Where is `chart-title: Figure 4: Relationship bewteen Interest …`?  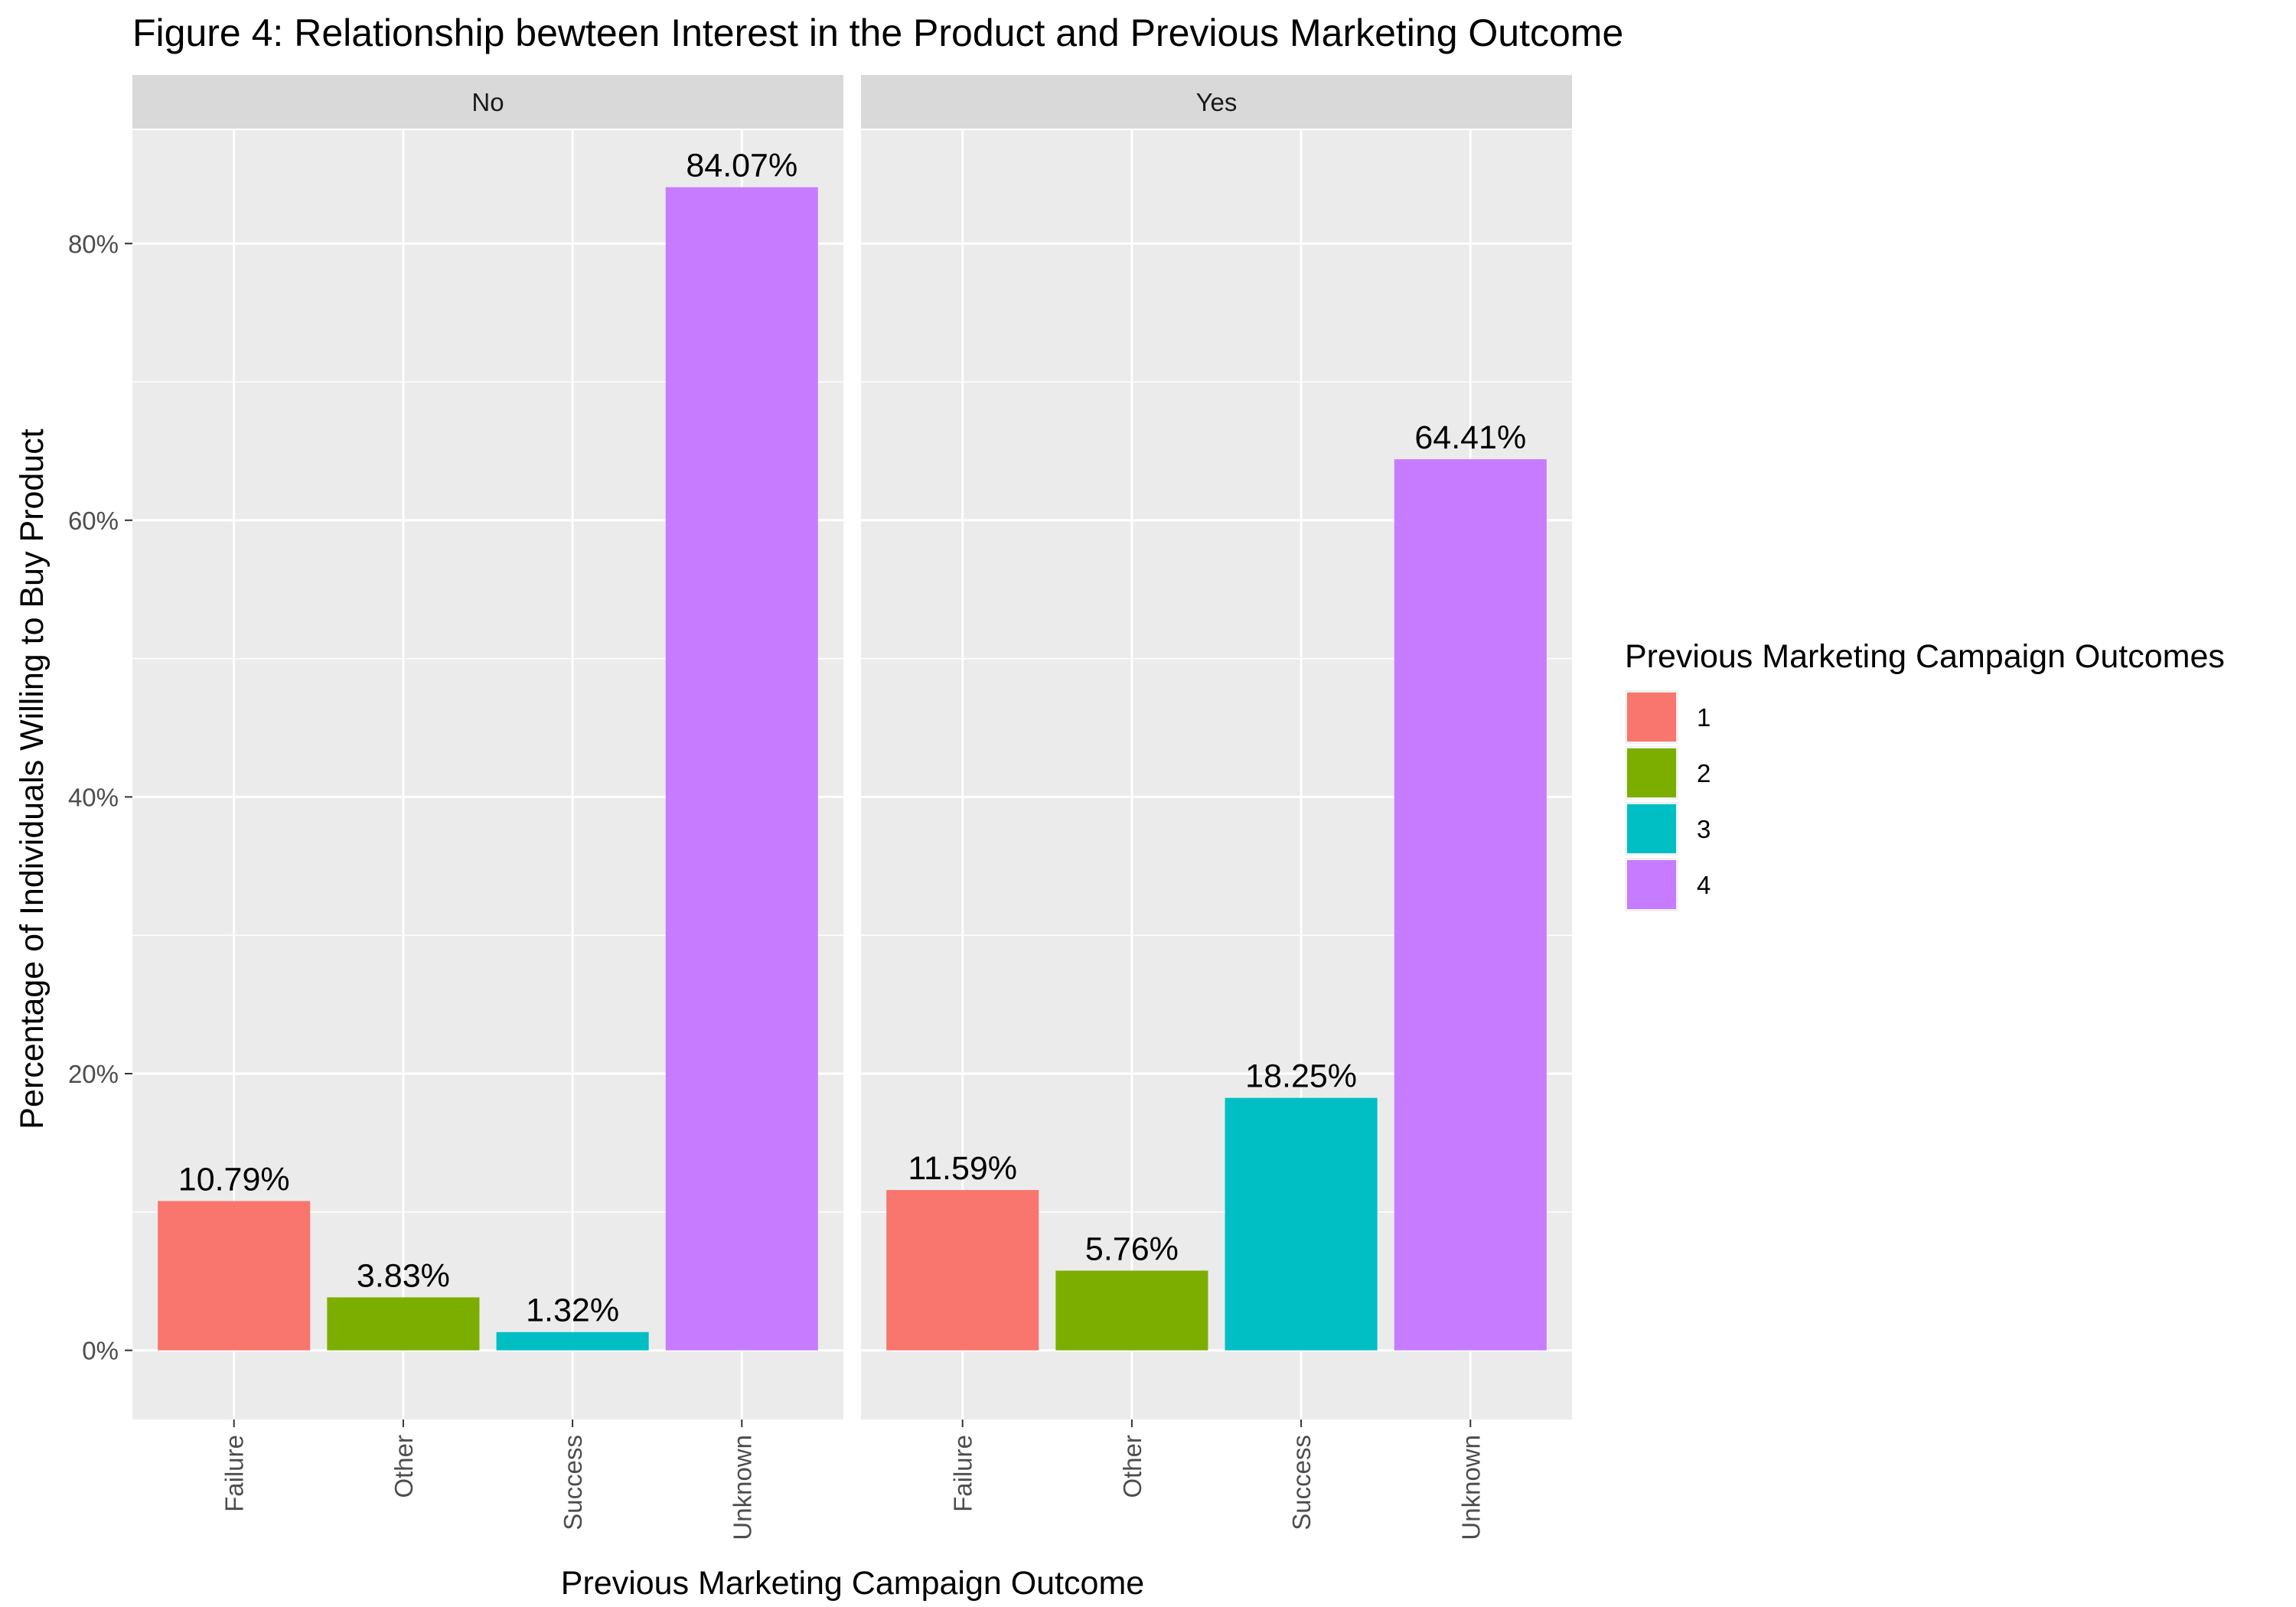 chart-title: Figure 4: Relationship bewteen Interest … is located at coordinates (877, 32).